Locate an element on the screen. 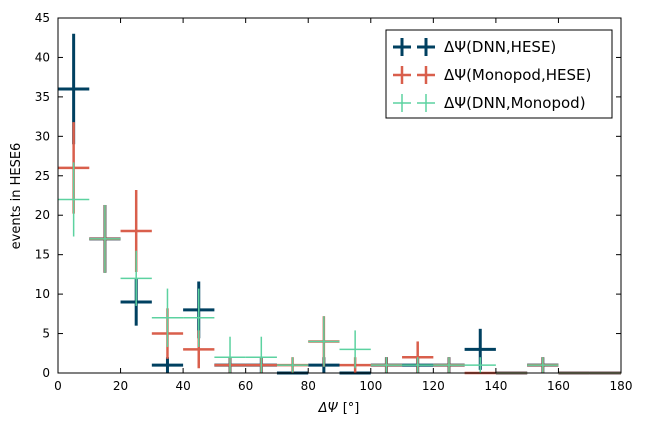 Image resolution: width=648 pixels, height=432 pixels. legend-item: ΔΨ(DNN,HESE) is located at coordinates (474, 47).